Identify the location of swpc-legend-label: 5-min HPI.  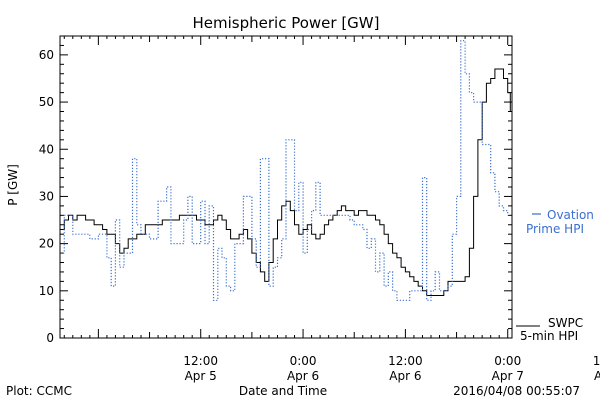
(549, 336).